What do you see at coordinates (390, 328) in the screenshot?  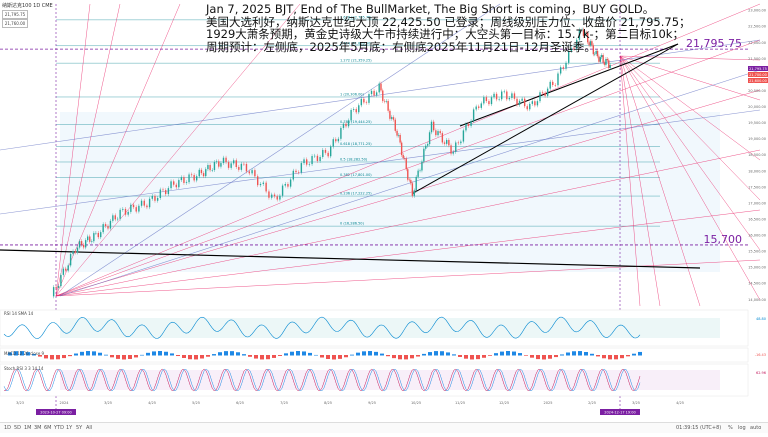 I see `rsi-band` at bounding box center [390, 328].